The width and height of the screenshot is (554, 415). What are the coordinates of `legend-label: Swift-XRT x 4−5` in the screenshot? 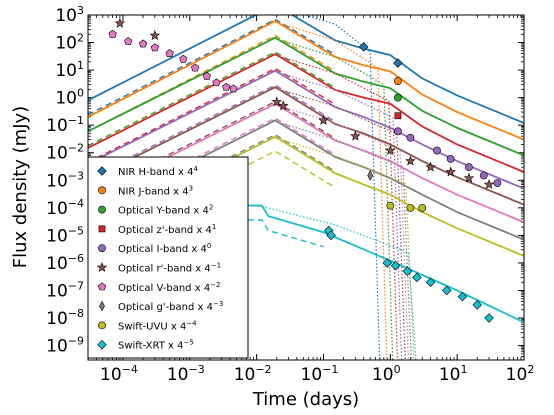 It's located at (156, 345).